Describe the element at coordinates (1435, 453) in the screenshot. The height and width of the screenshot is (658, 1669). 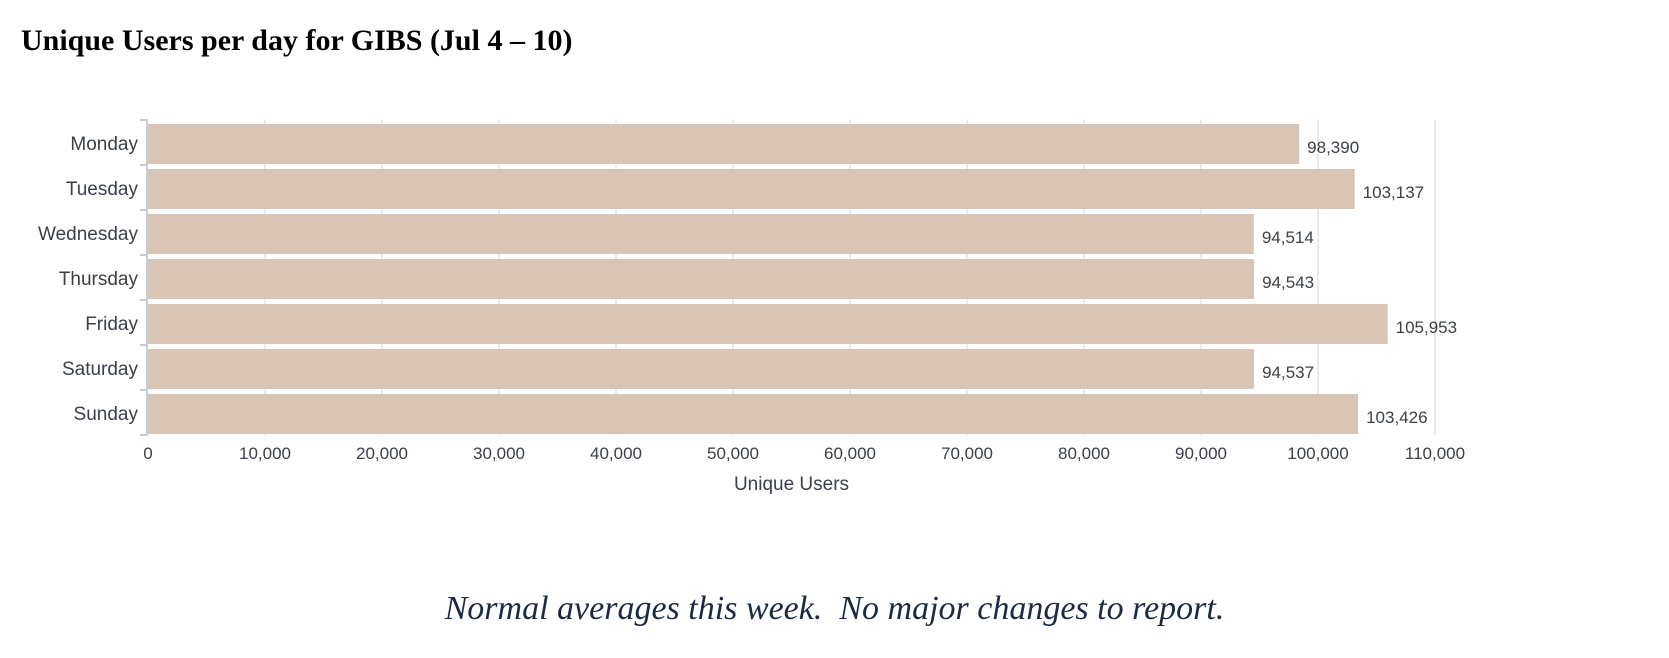
I see `x-tick-label: 110,000` at that location.